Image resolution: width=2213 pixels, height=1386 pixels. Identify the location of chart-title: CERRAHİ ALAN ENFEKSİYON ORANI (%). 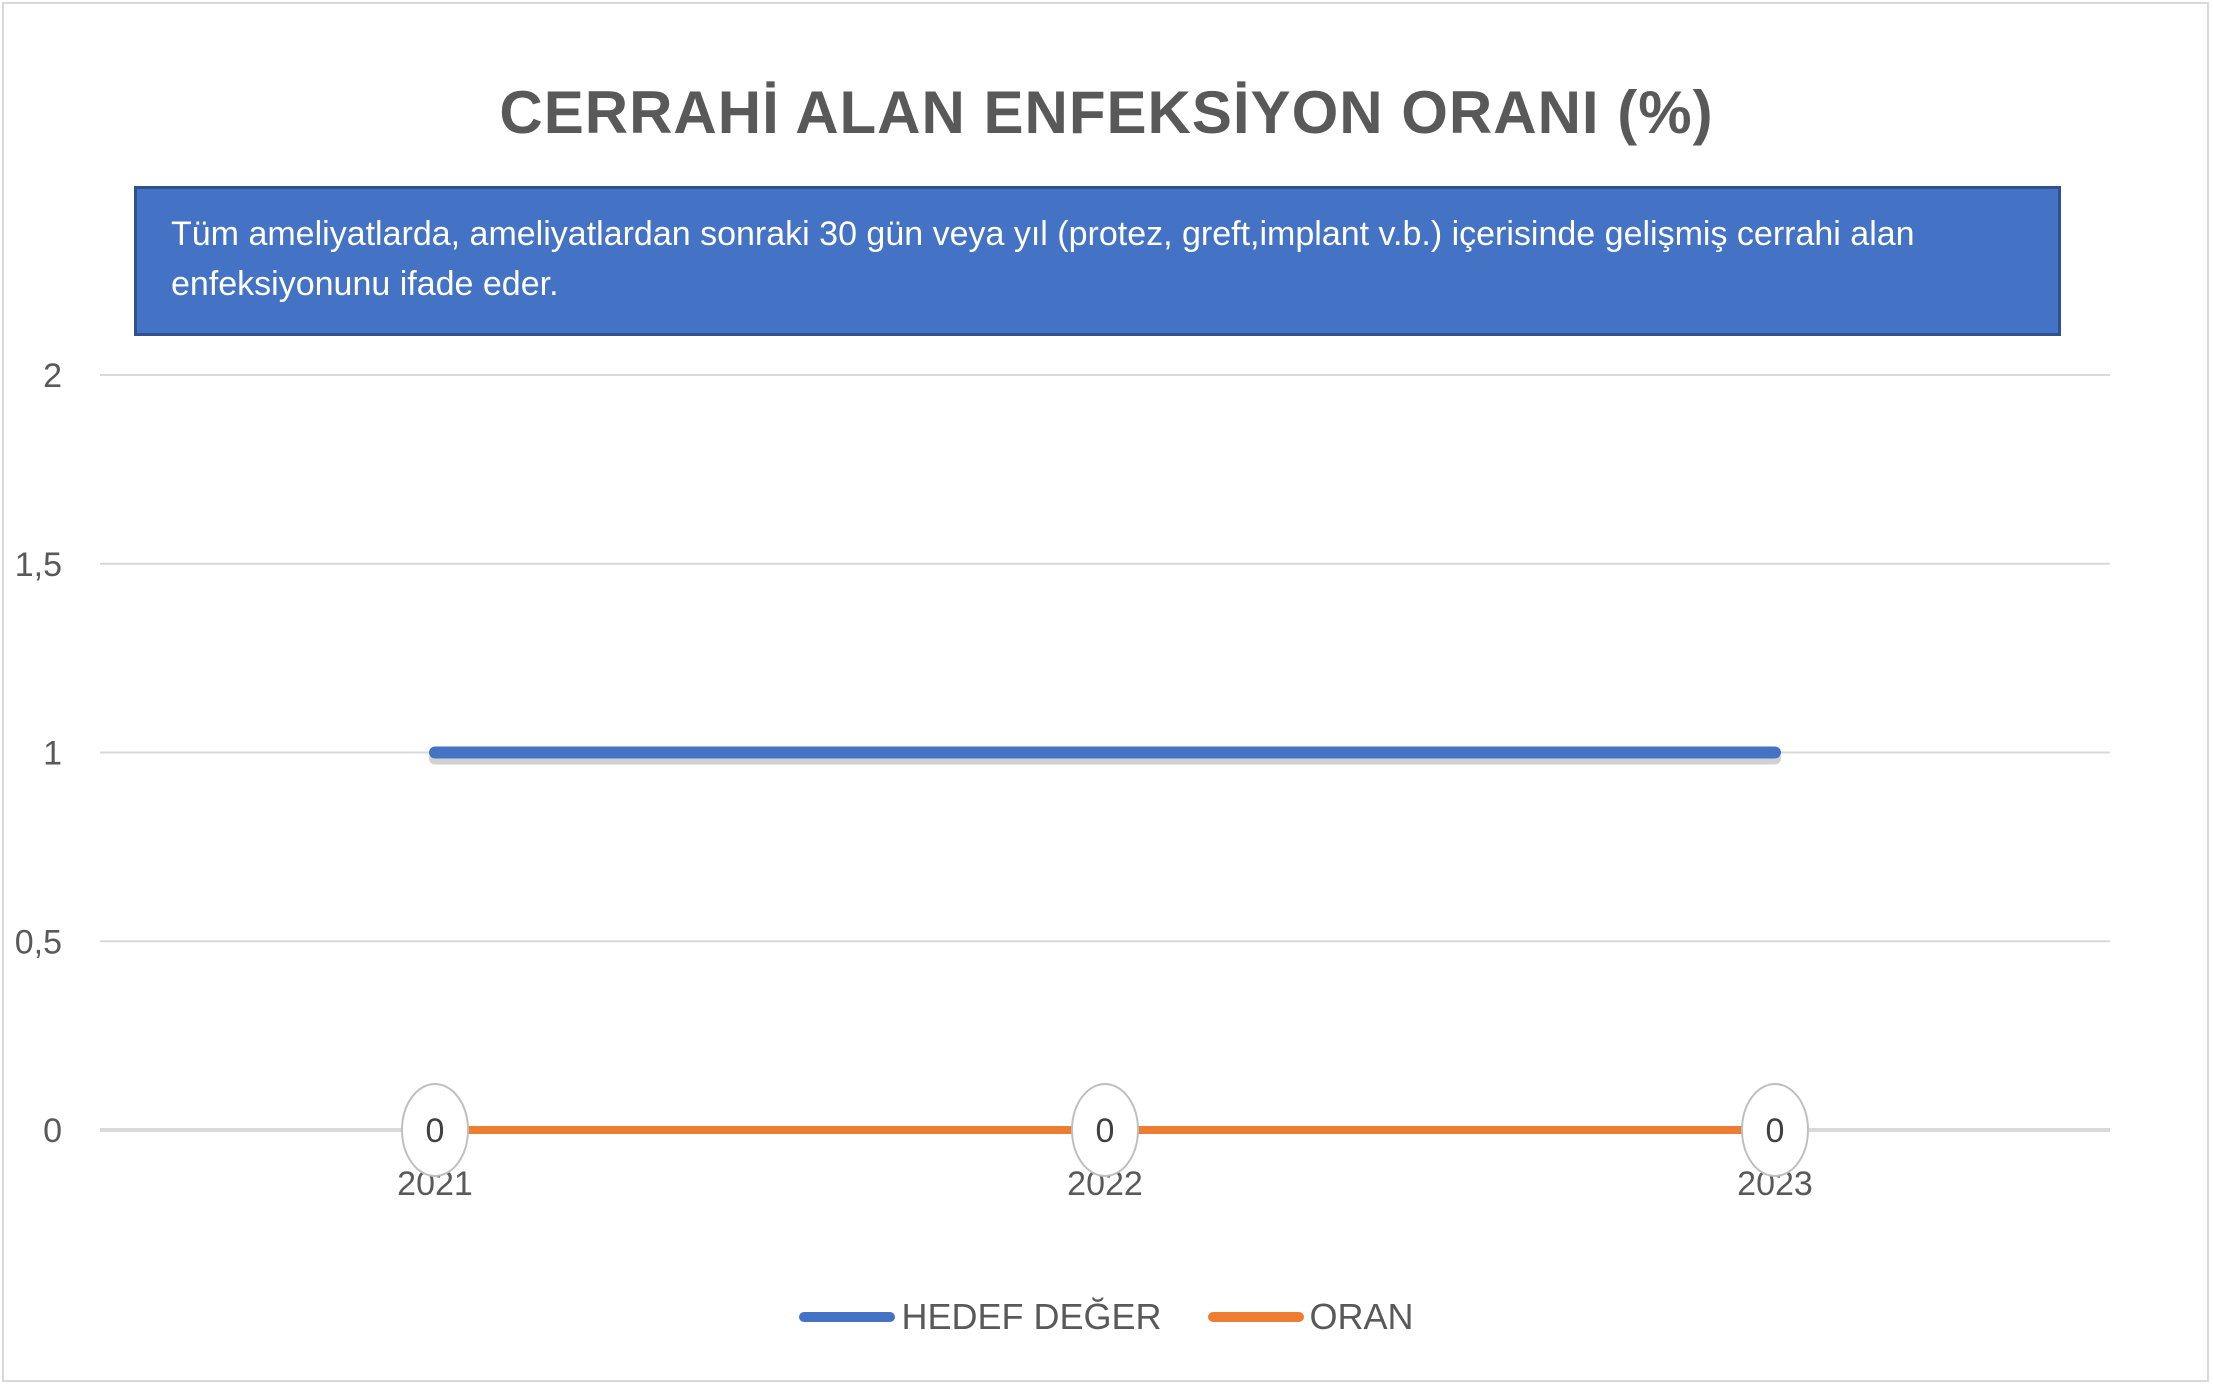
(1106, 112).